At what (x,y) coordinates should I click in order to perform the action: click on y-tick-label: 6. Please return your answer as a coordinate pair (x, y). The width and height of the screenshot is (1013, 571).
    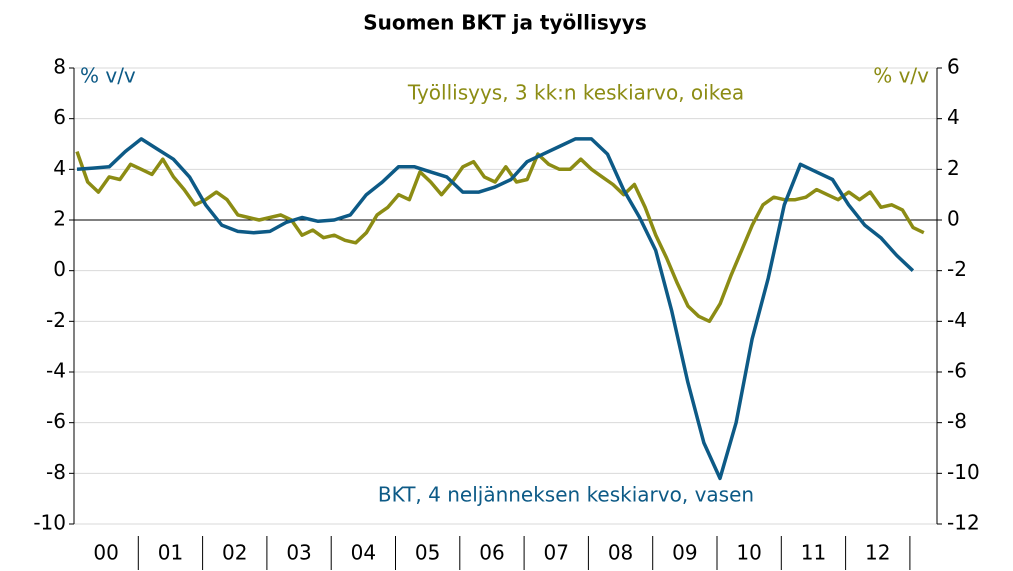
    Looking at the image, I should click on (59, 117).